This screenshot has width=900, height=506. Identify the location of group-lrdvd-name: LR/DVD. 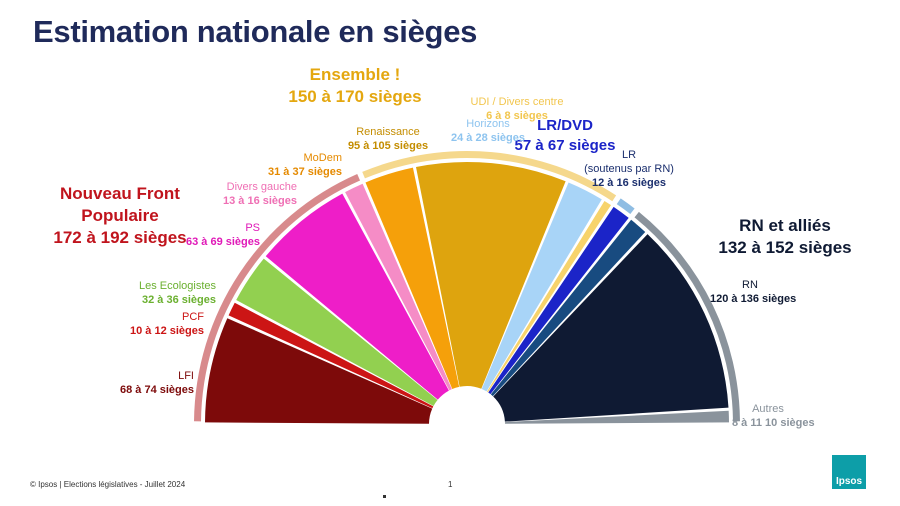
(565, 125).